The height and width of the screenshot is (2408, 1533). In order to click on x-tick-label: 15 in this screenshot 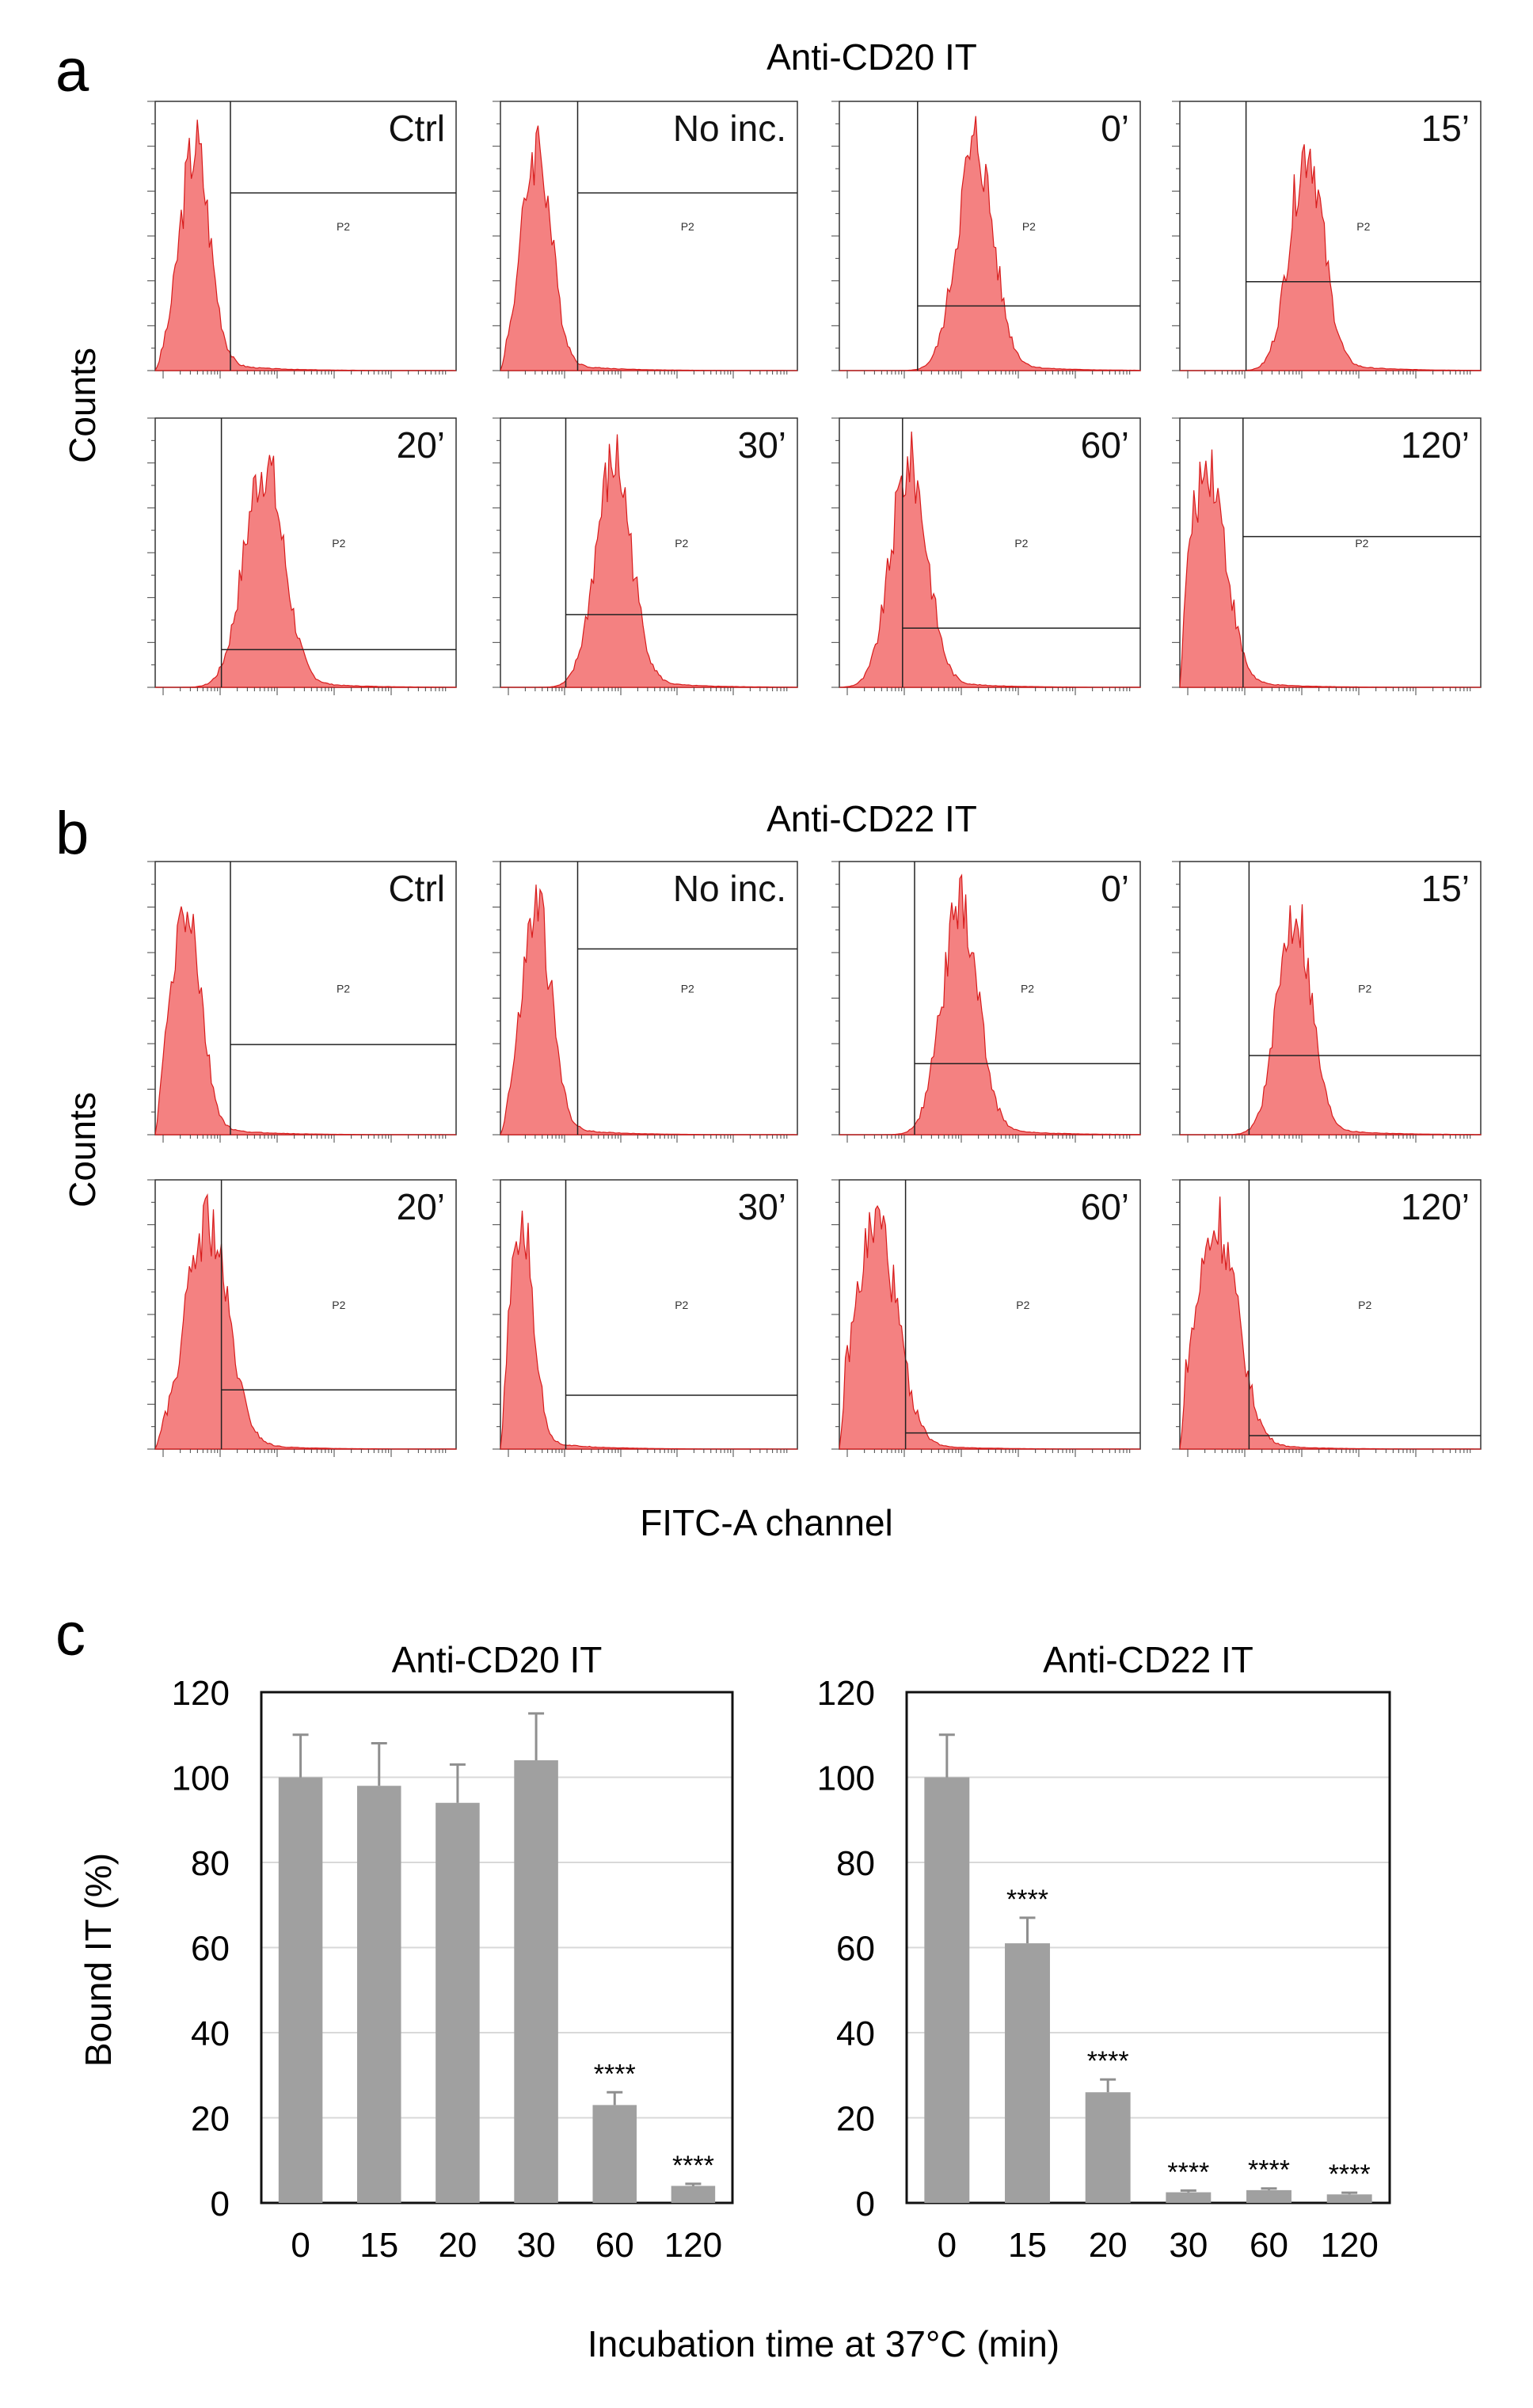, I will do `click(1027, 2245)`.